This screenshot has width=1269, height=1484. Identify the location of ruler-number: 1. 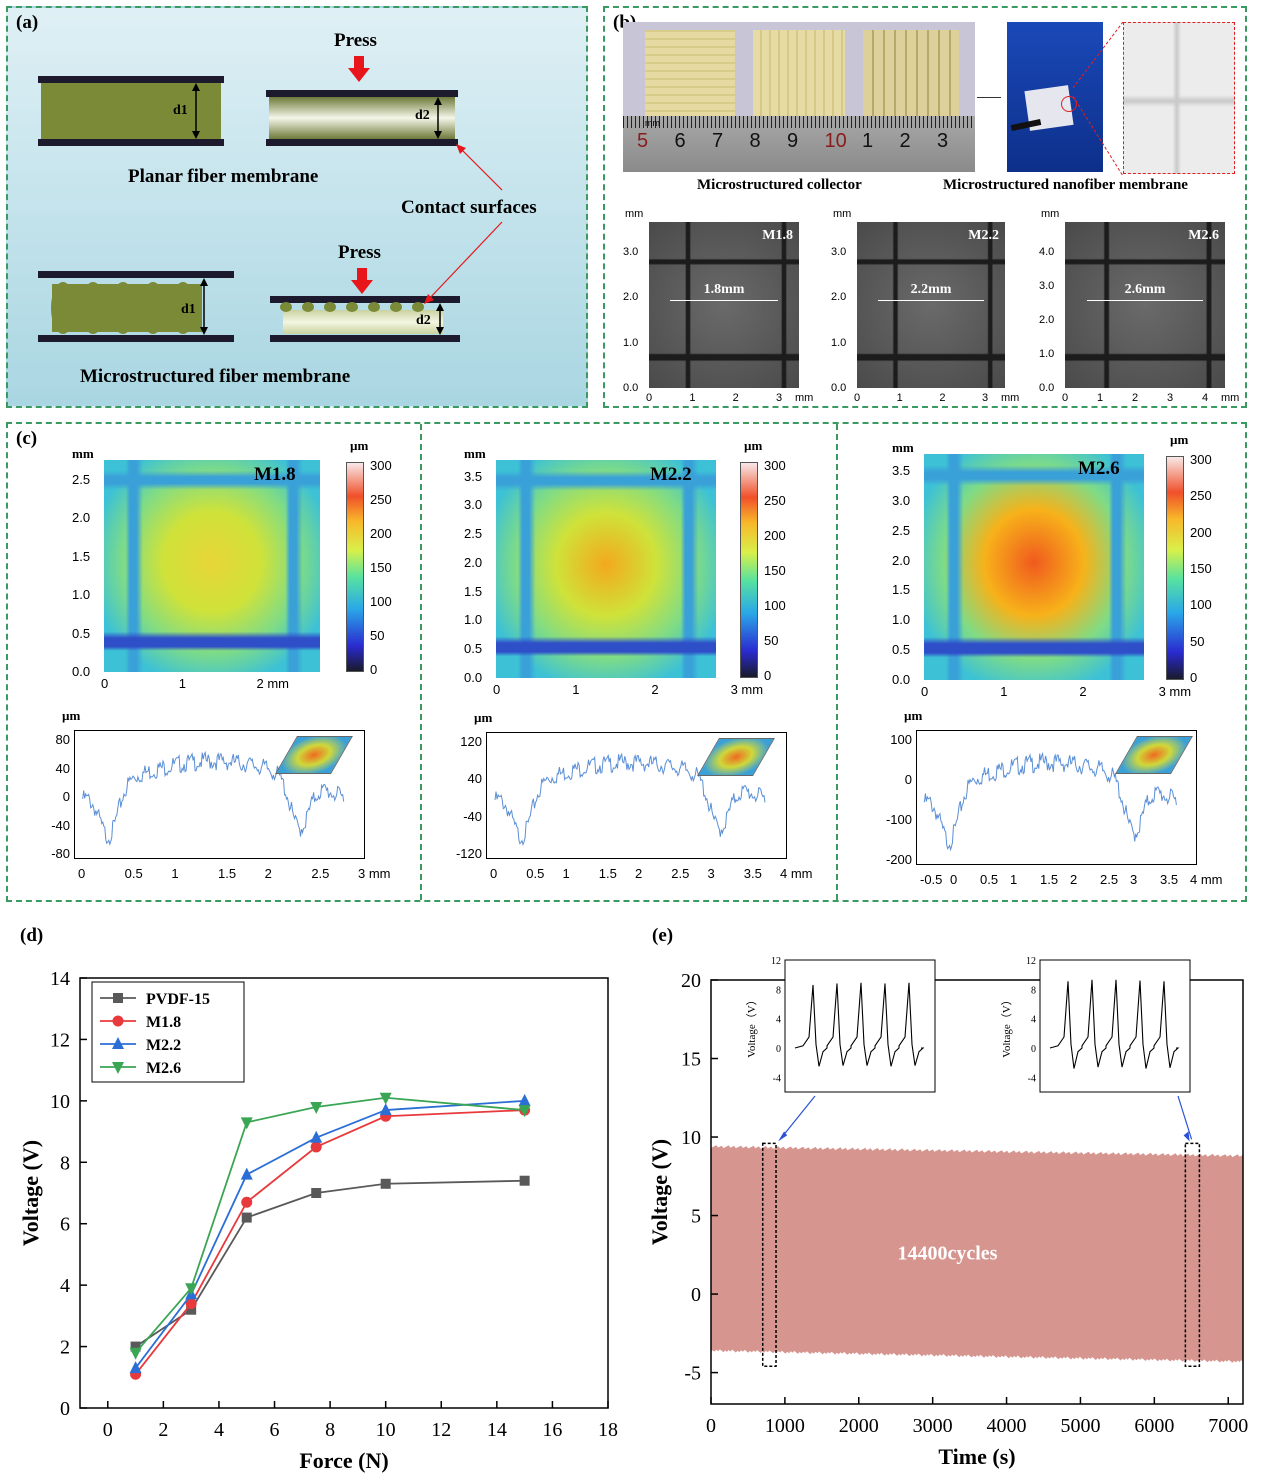
(868, 141).